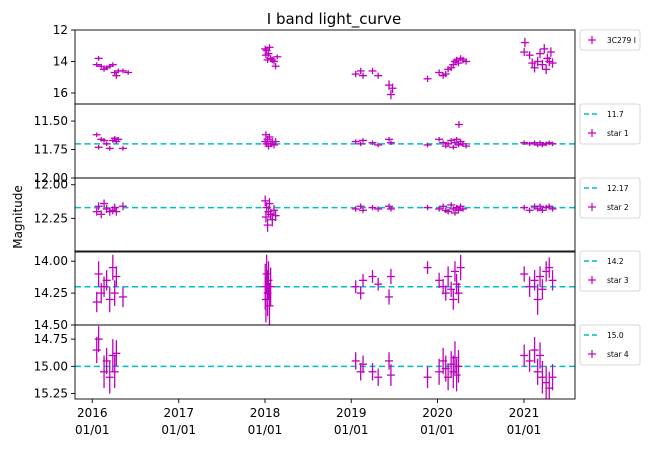 The width and height of the screenshot is (651, 453). I want to click on y-tick-label: 15.25, so click(51, 394).